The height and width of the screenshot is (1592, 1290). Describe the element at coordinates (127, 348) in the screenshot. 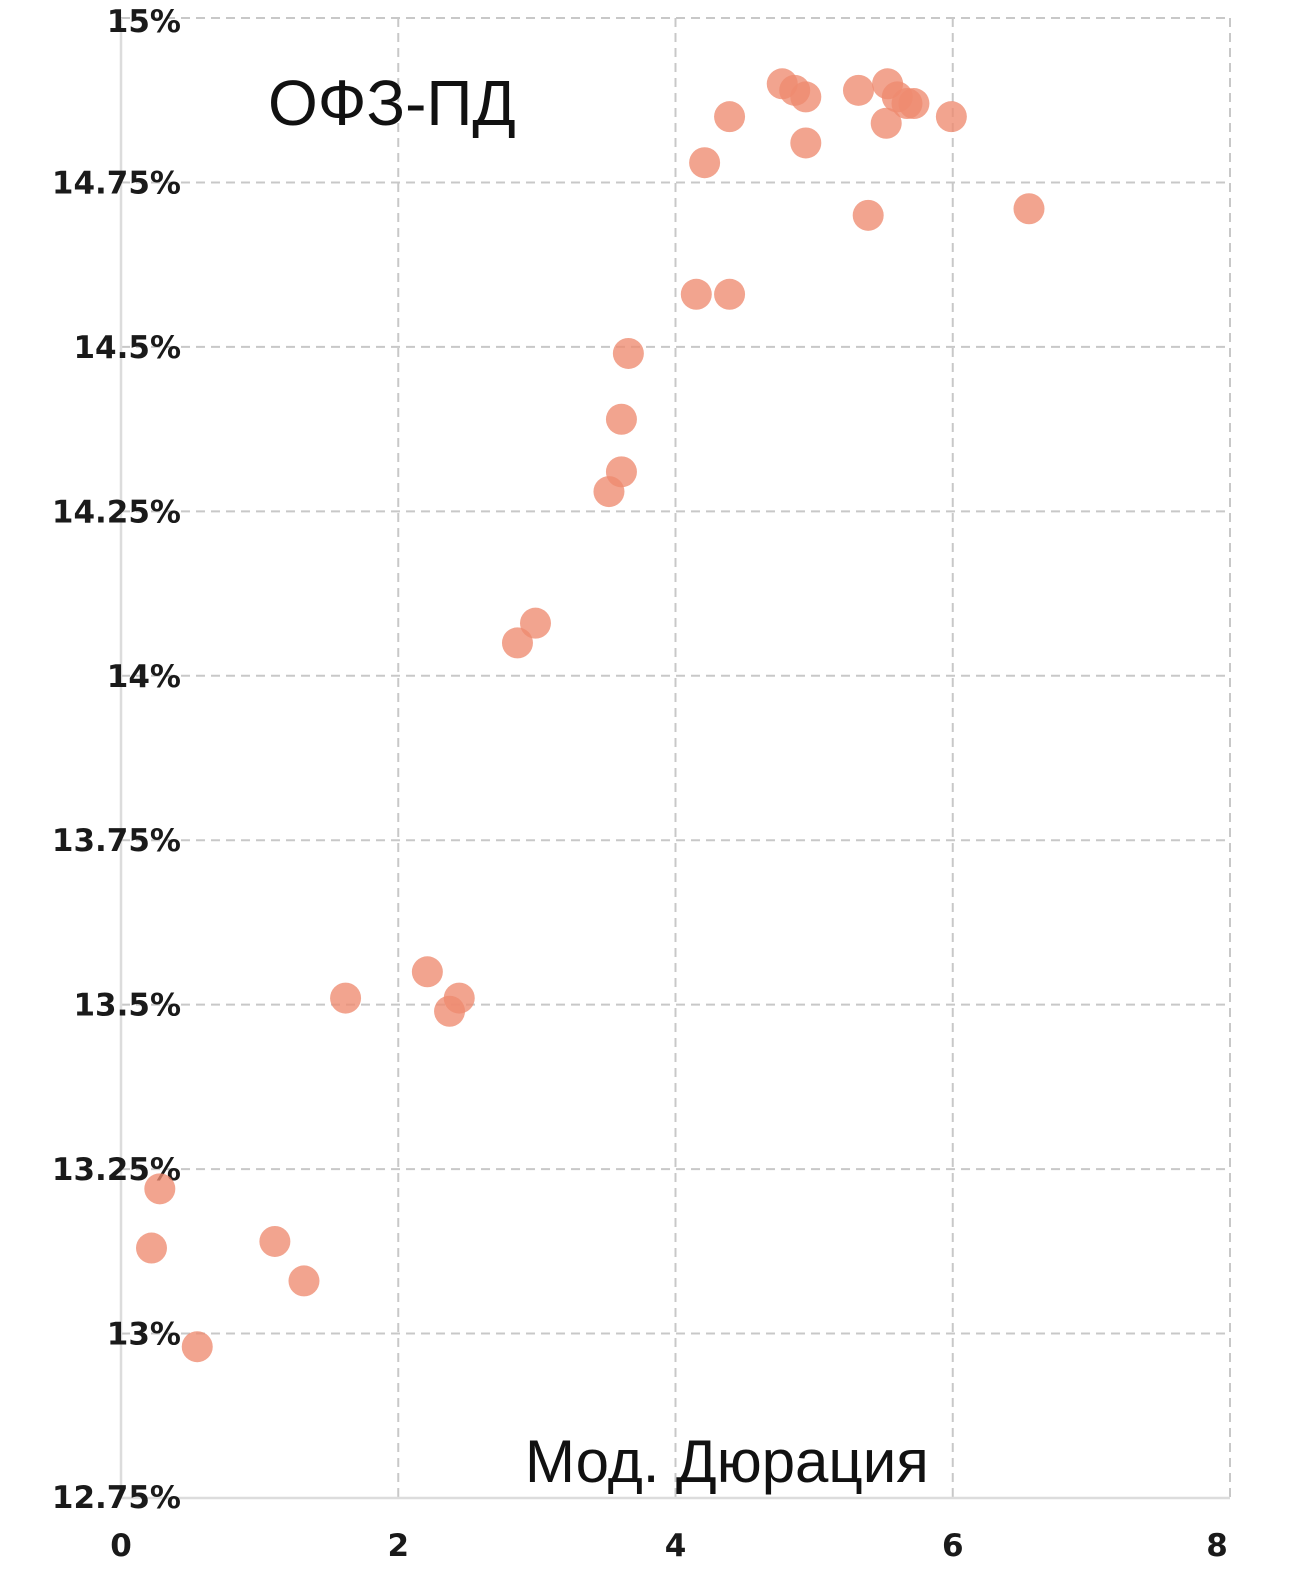

I see `y-tick-label: 14.5%` at that location.